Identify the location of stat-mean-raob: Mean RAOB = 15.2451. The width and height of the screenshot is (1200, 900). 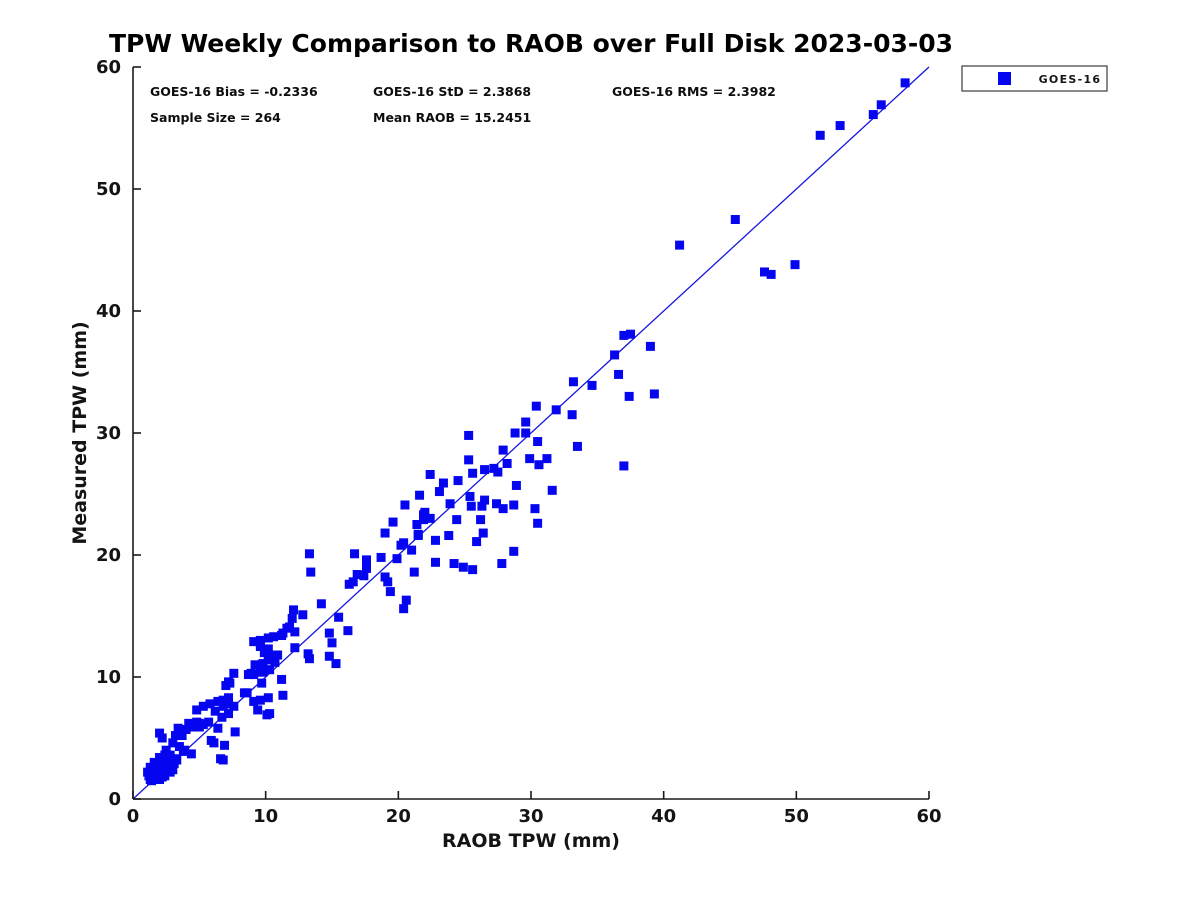
(452, 117).